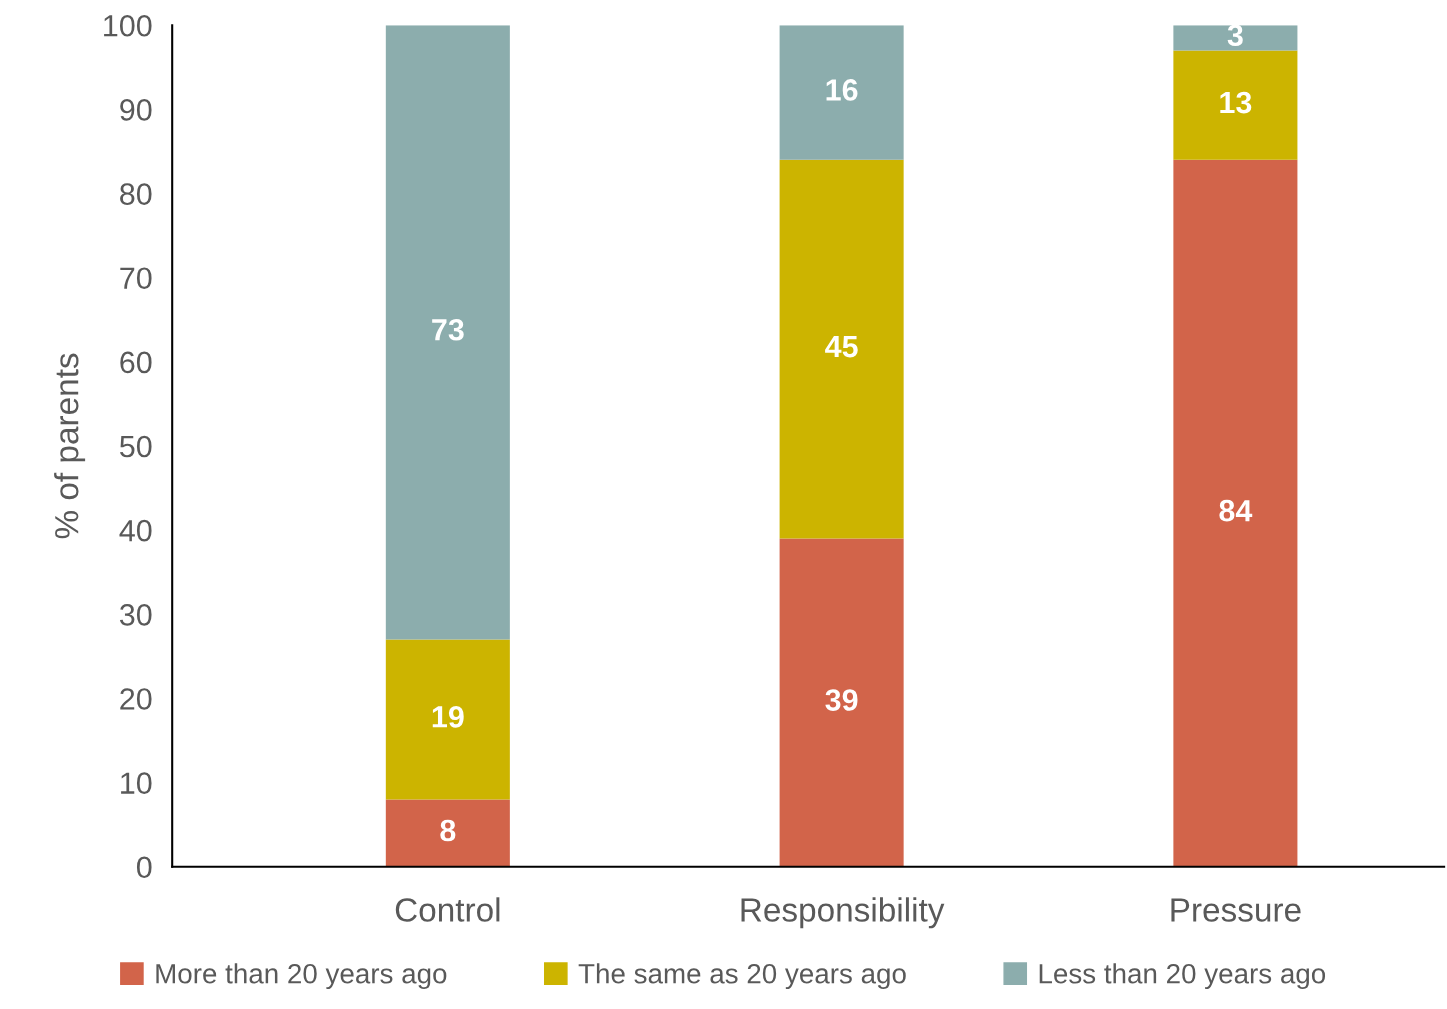 The height and width of the screenshot is (1009, 1447). What do you see at coordinates (1236, 510) in the screenshot?
I see `data-label: 84` at bounding box center [1236, 510].